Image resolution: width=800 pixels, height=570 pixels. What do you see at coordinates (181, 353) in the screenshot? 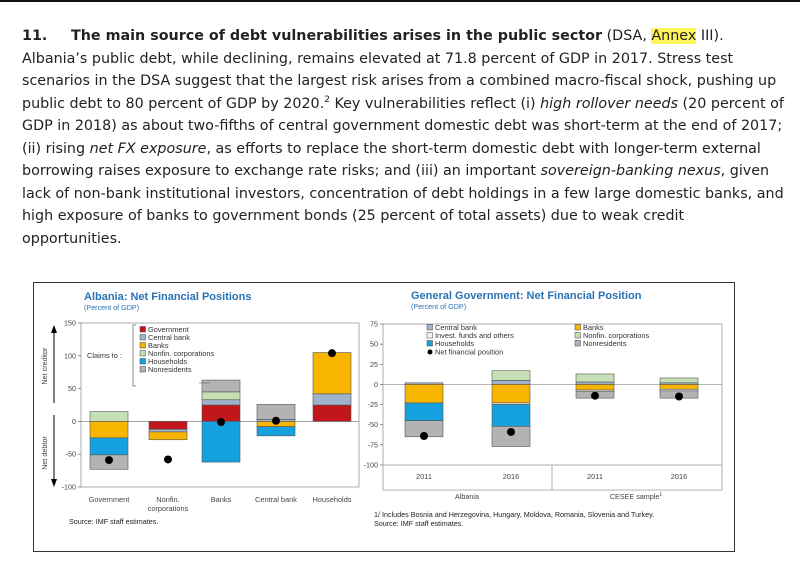
I see `left-legend-label-nonfin-corporations: Nonfin. corporations` at bounding box center [181, 353].